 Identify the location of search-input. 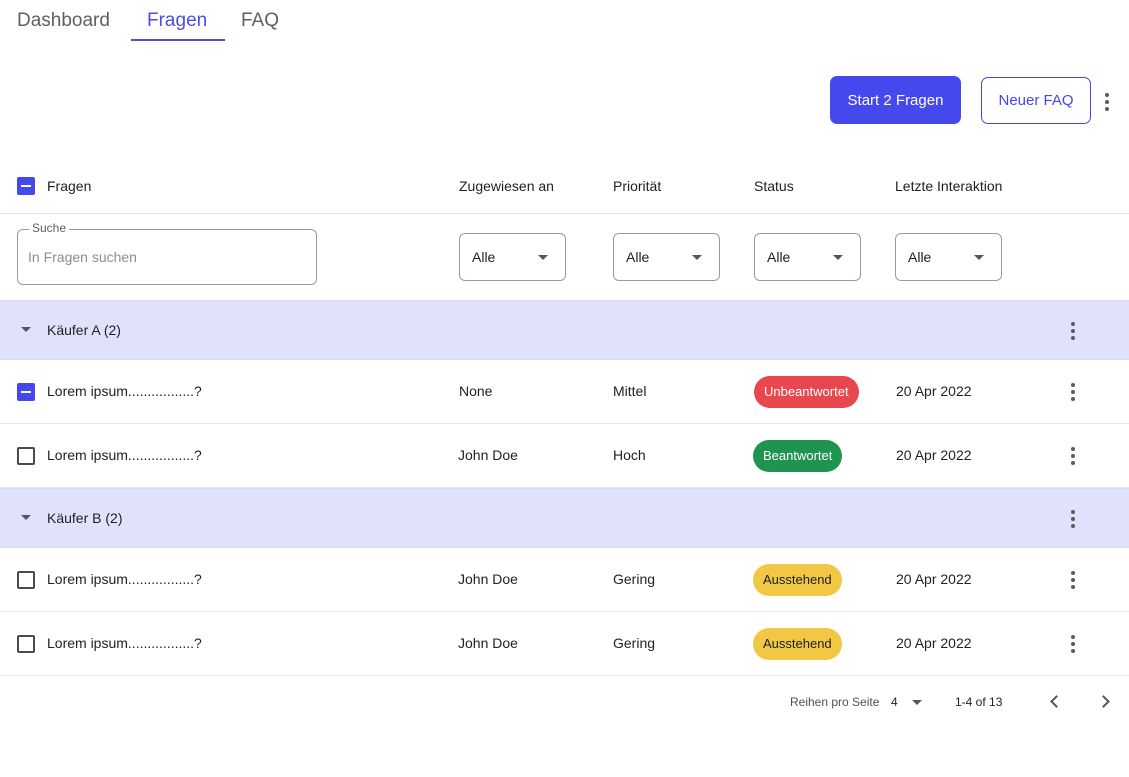
(163, 257).